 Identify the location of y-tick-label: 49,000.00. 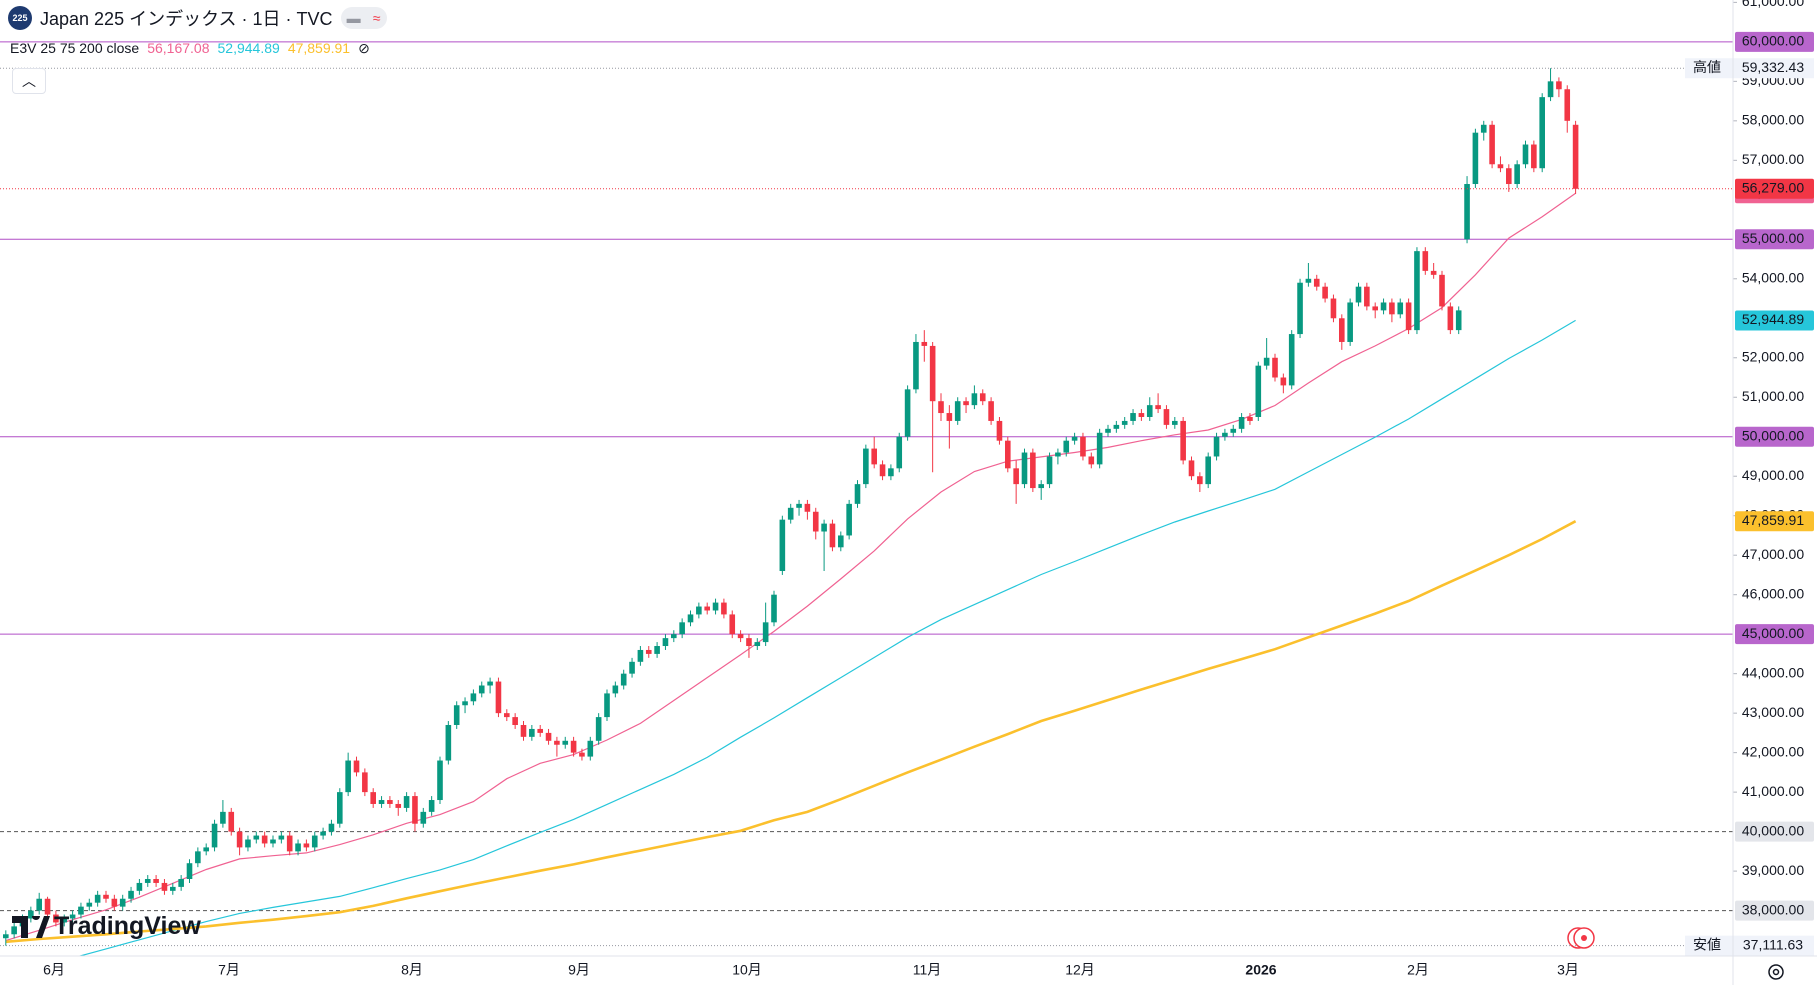
(1773, 475).